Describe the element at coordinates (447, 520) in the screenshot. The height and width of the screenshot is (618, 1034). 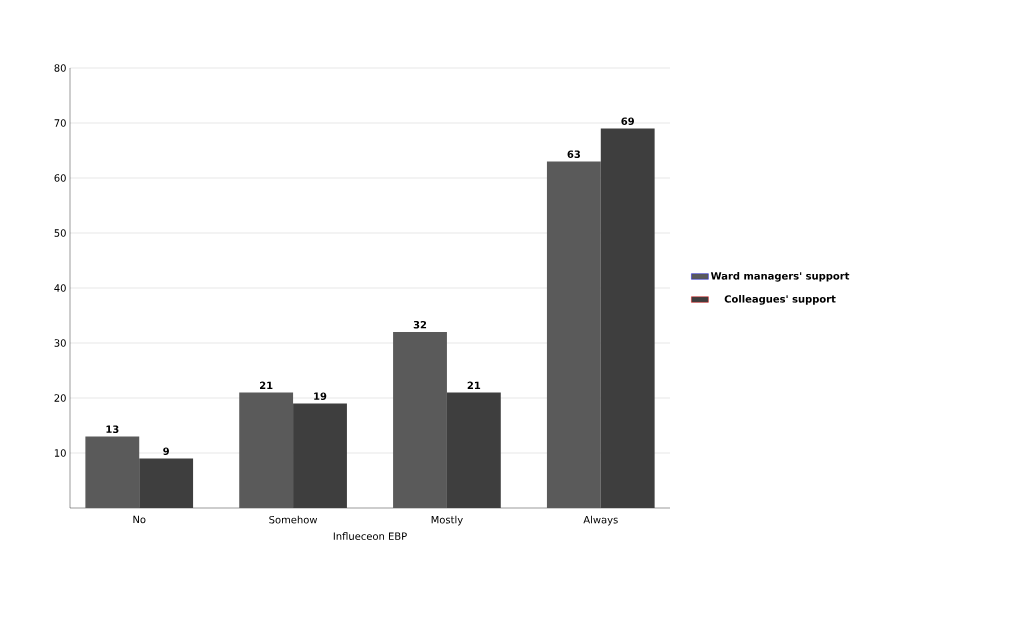
I see `x-tick-label: Mostly` at that location.